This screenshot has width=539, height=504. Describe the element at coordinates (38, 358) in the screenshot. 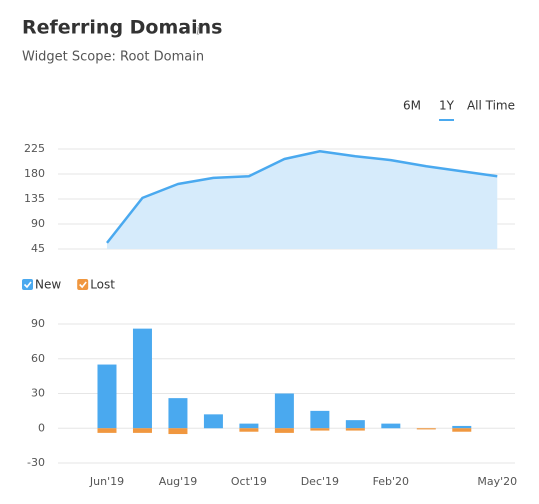

I see `y-tick-label: 60` at that location.